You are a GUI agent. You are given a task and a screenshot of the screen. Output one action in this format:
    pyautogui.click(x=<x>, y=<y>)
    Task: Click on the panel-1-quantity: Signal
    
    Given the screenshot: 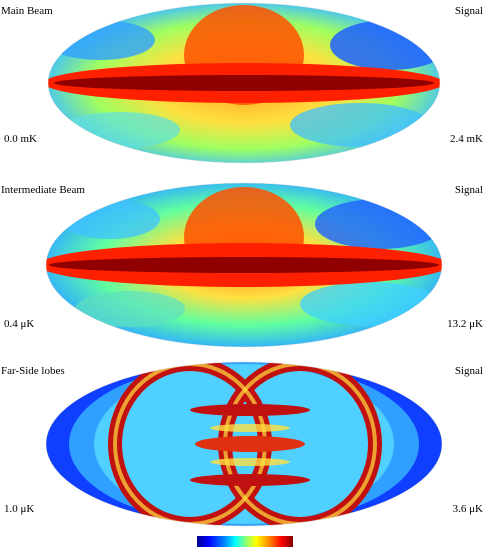 What is the action you would take?
    pyautogui.click(x=468, y=11)
    